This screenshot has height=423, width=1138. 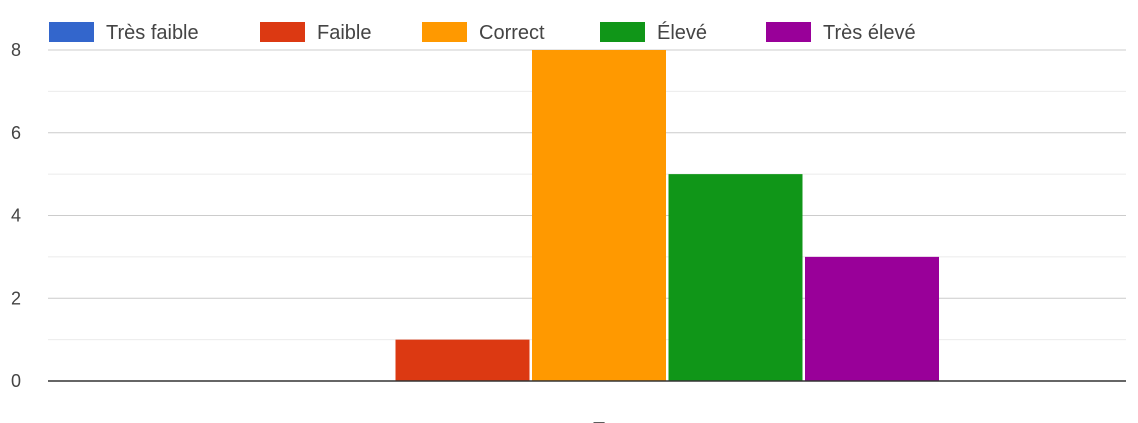 I want to click on legend-label: Très faible, so click(x=152, y=33).